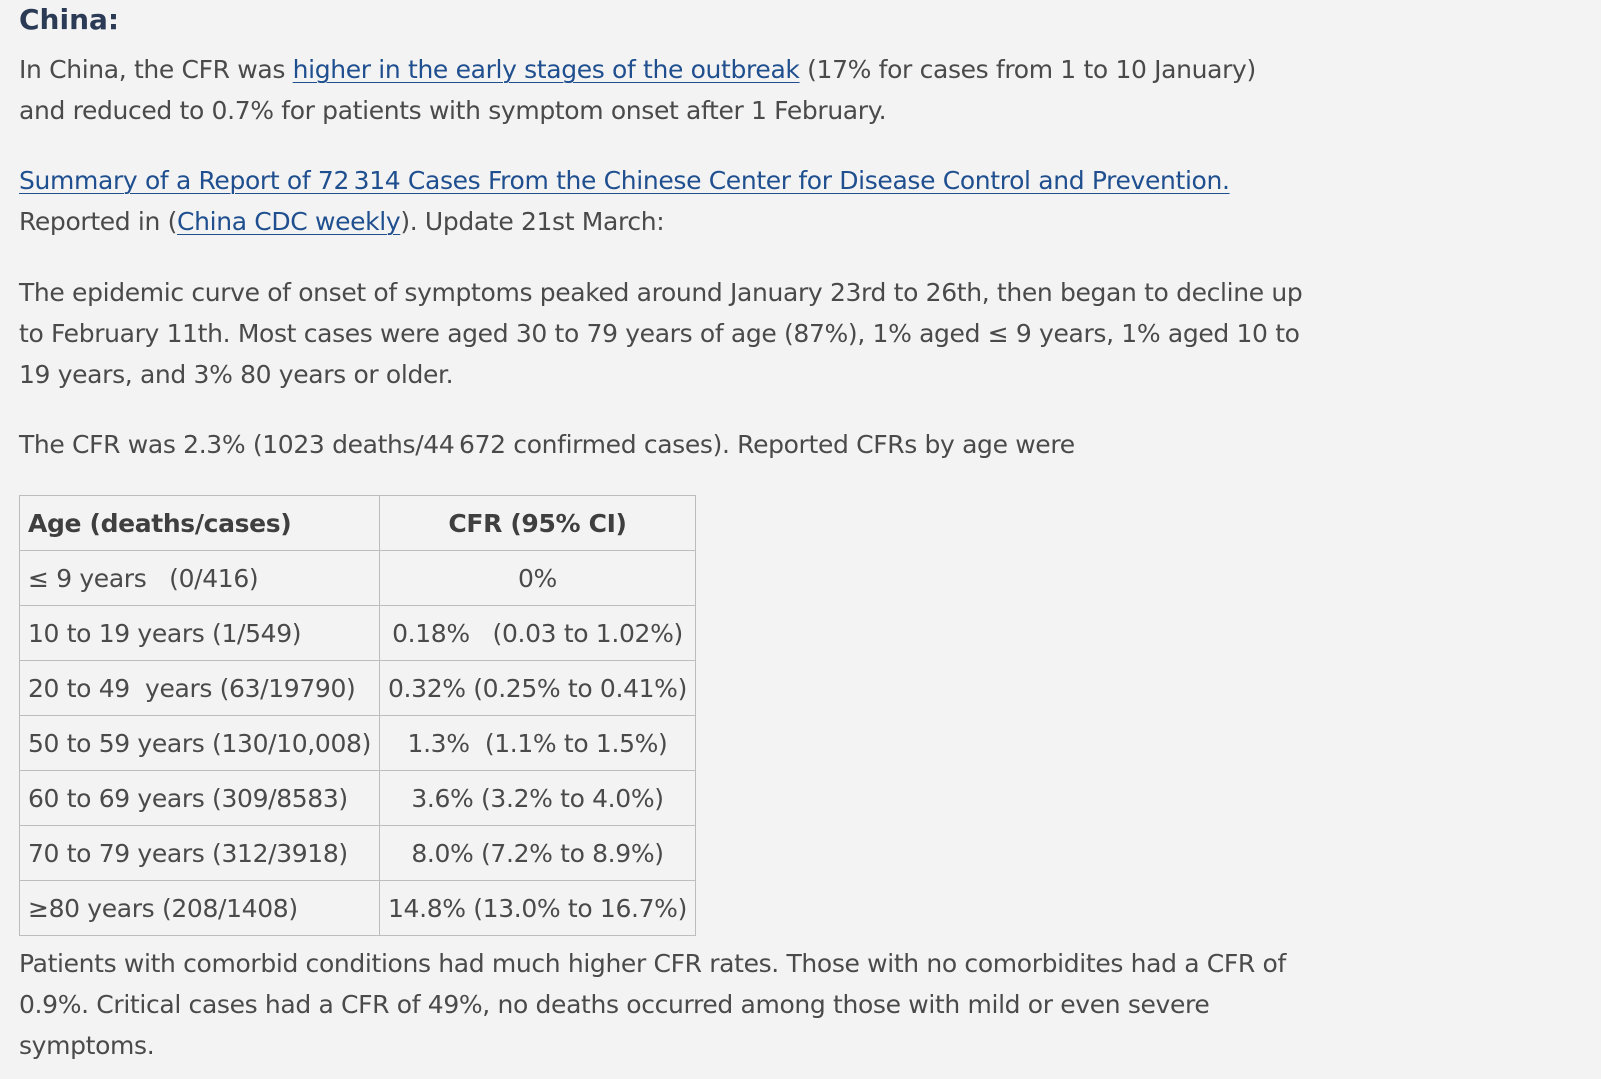 This screenshot has height=1079, width=1601. I want to click on table-row: ≤ 9 years (0/416) 0%, so click(358, 578).